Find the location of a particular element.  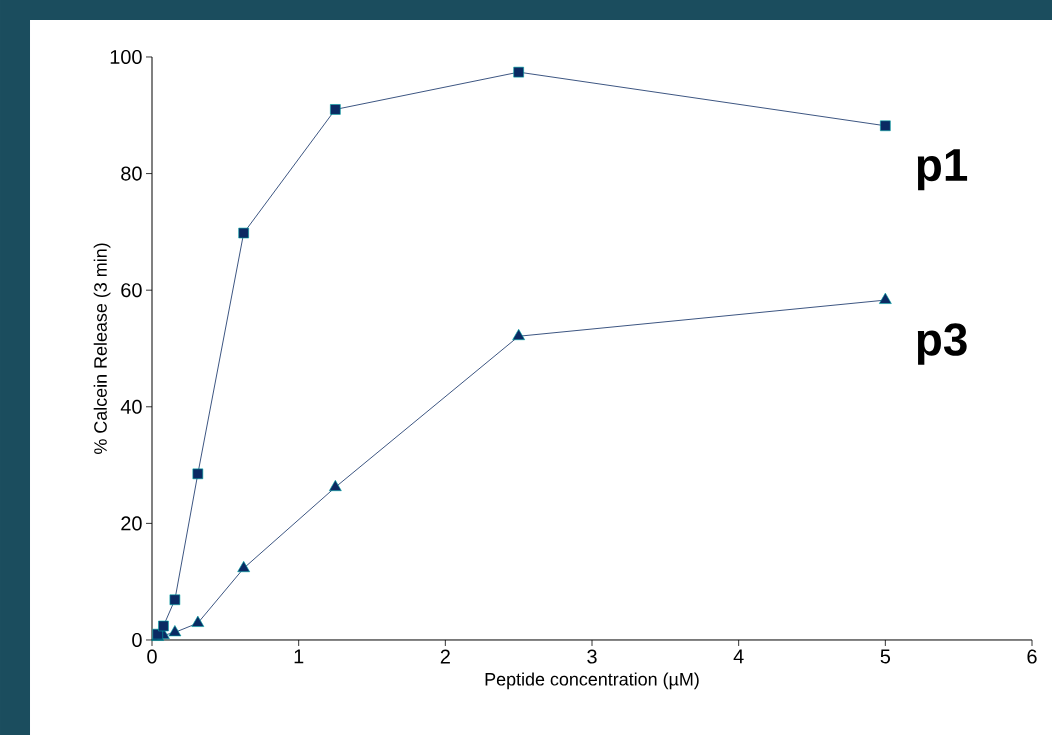

y-tick-label: 80 is located at coordinates (131, 173).